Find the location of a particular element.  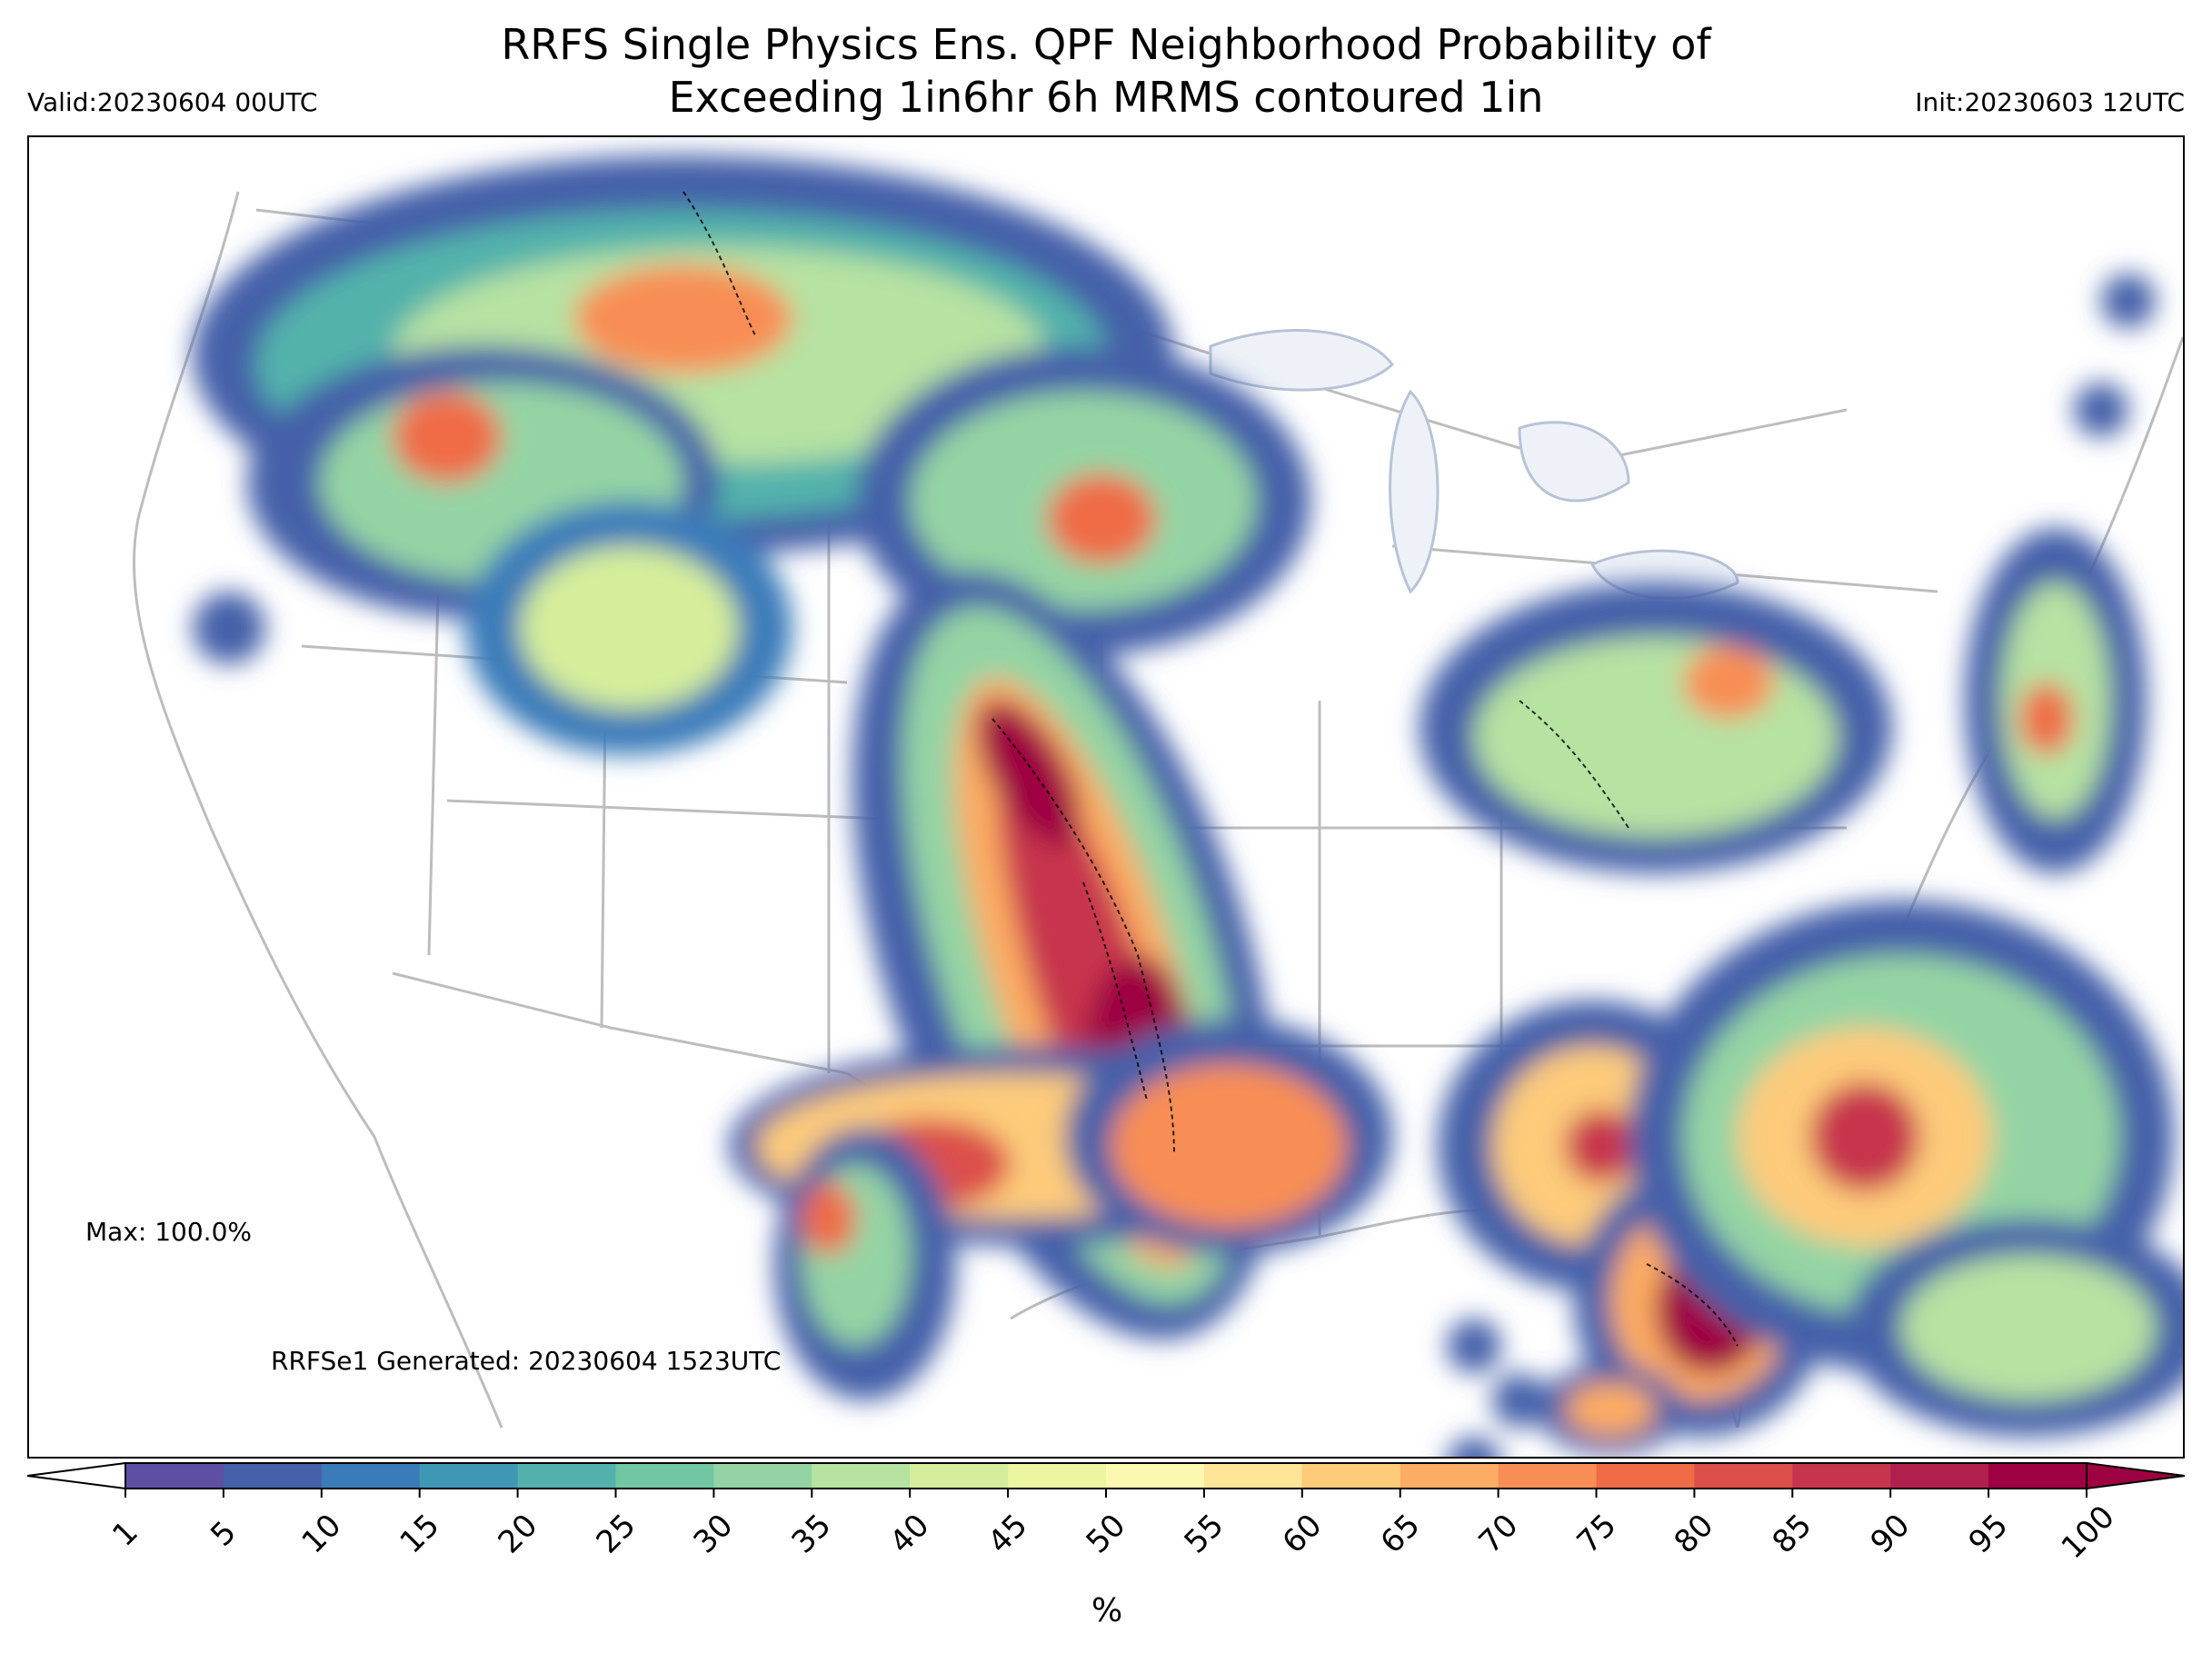

great-lakes is located at coordinates (1474, 464).